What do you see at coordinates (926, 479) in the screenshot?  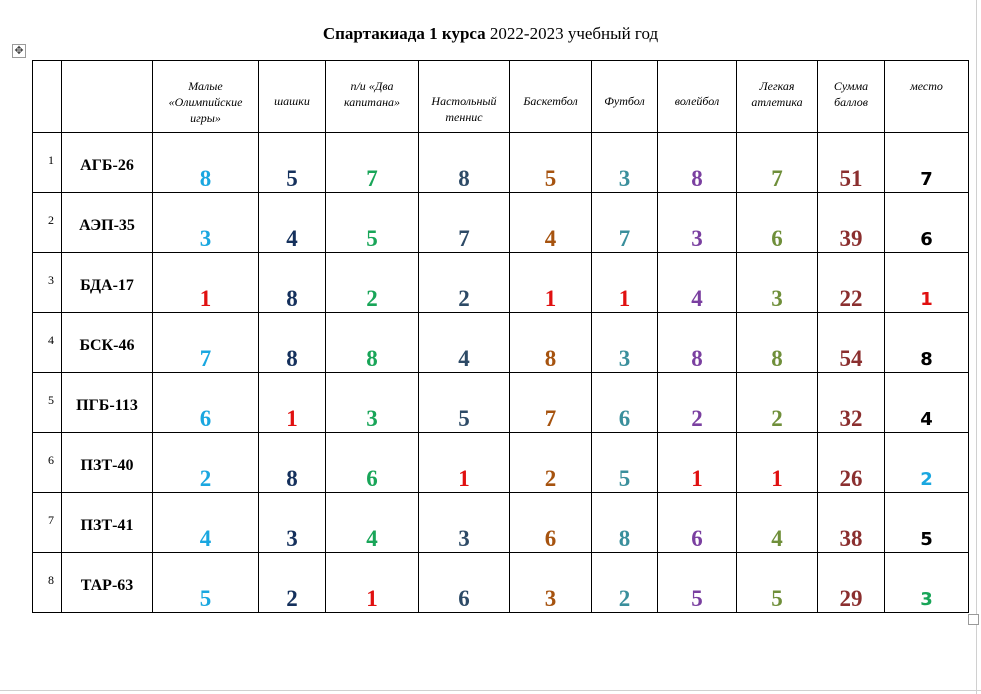 I see `place-value: 2` at bounding box center [926, 479].